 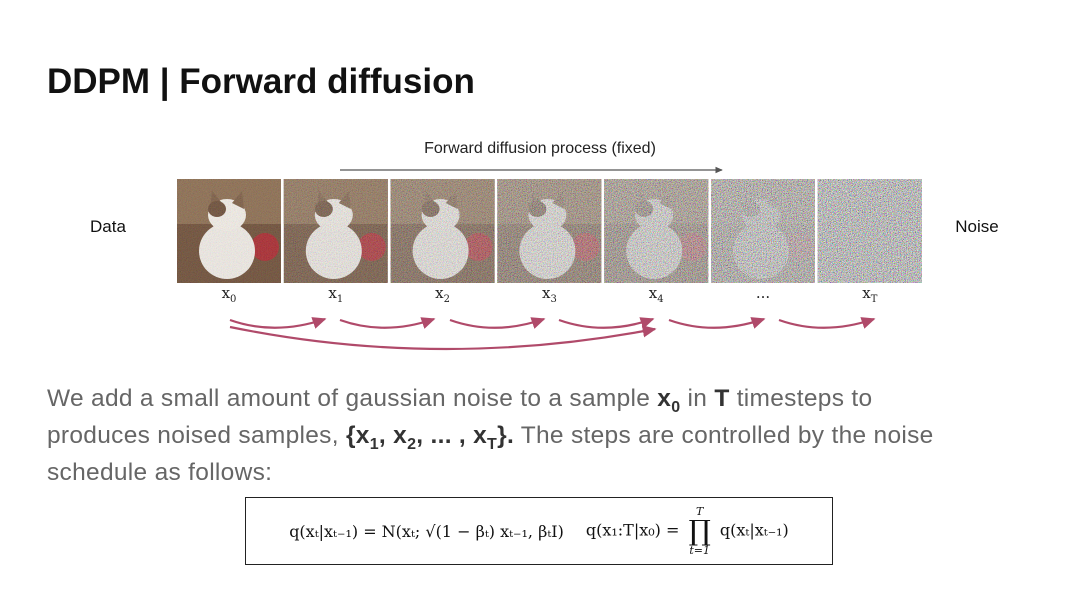 What do you see at coordinates (506, 435) in the screenshot?
I see `bold-text: }.` at bounding box center [506, 435].